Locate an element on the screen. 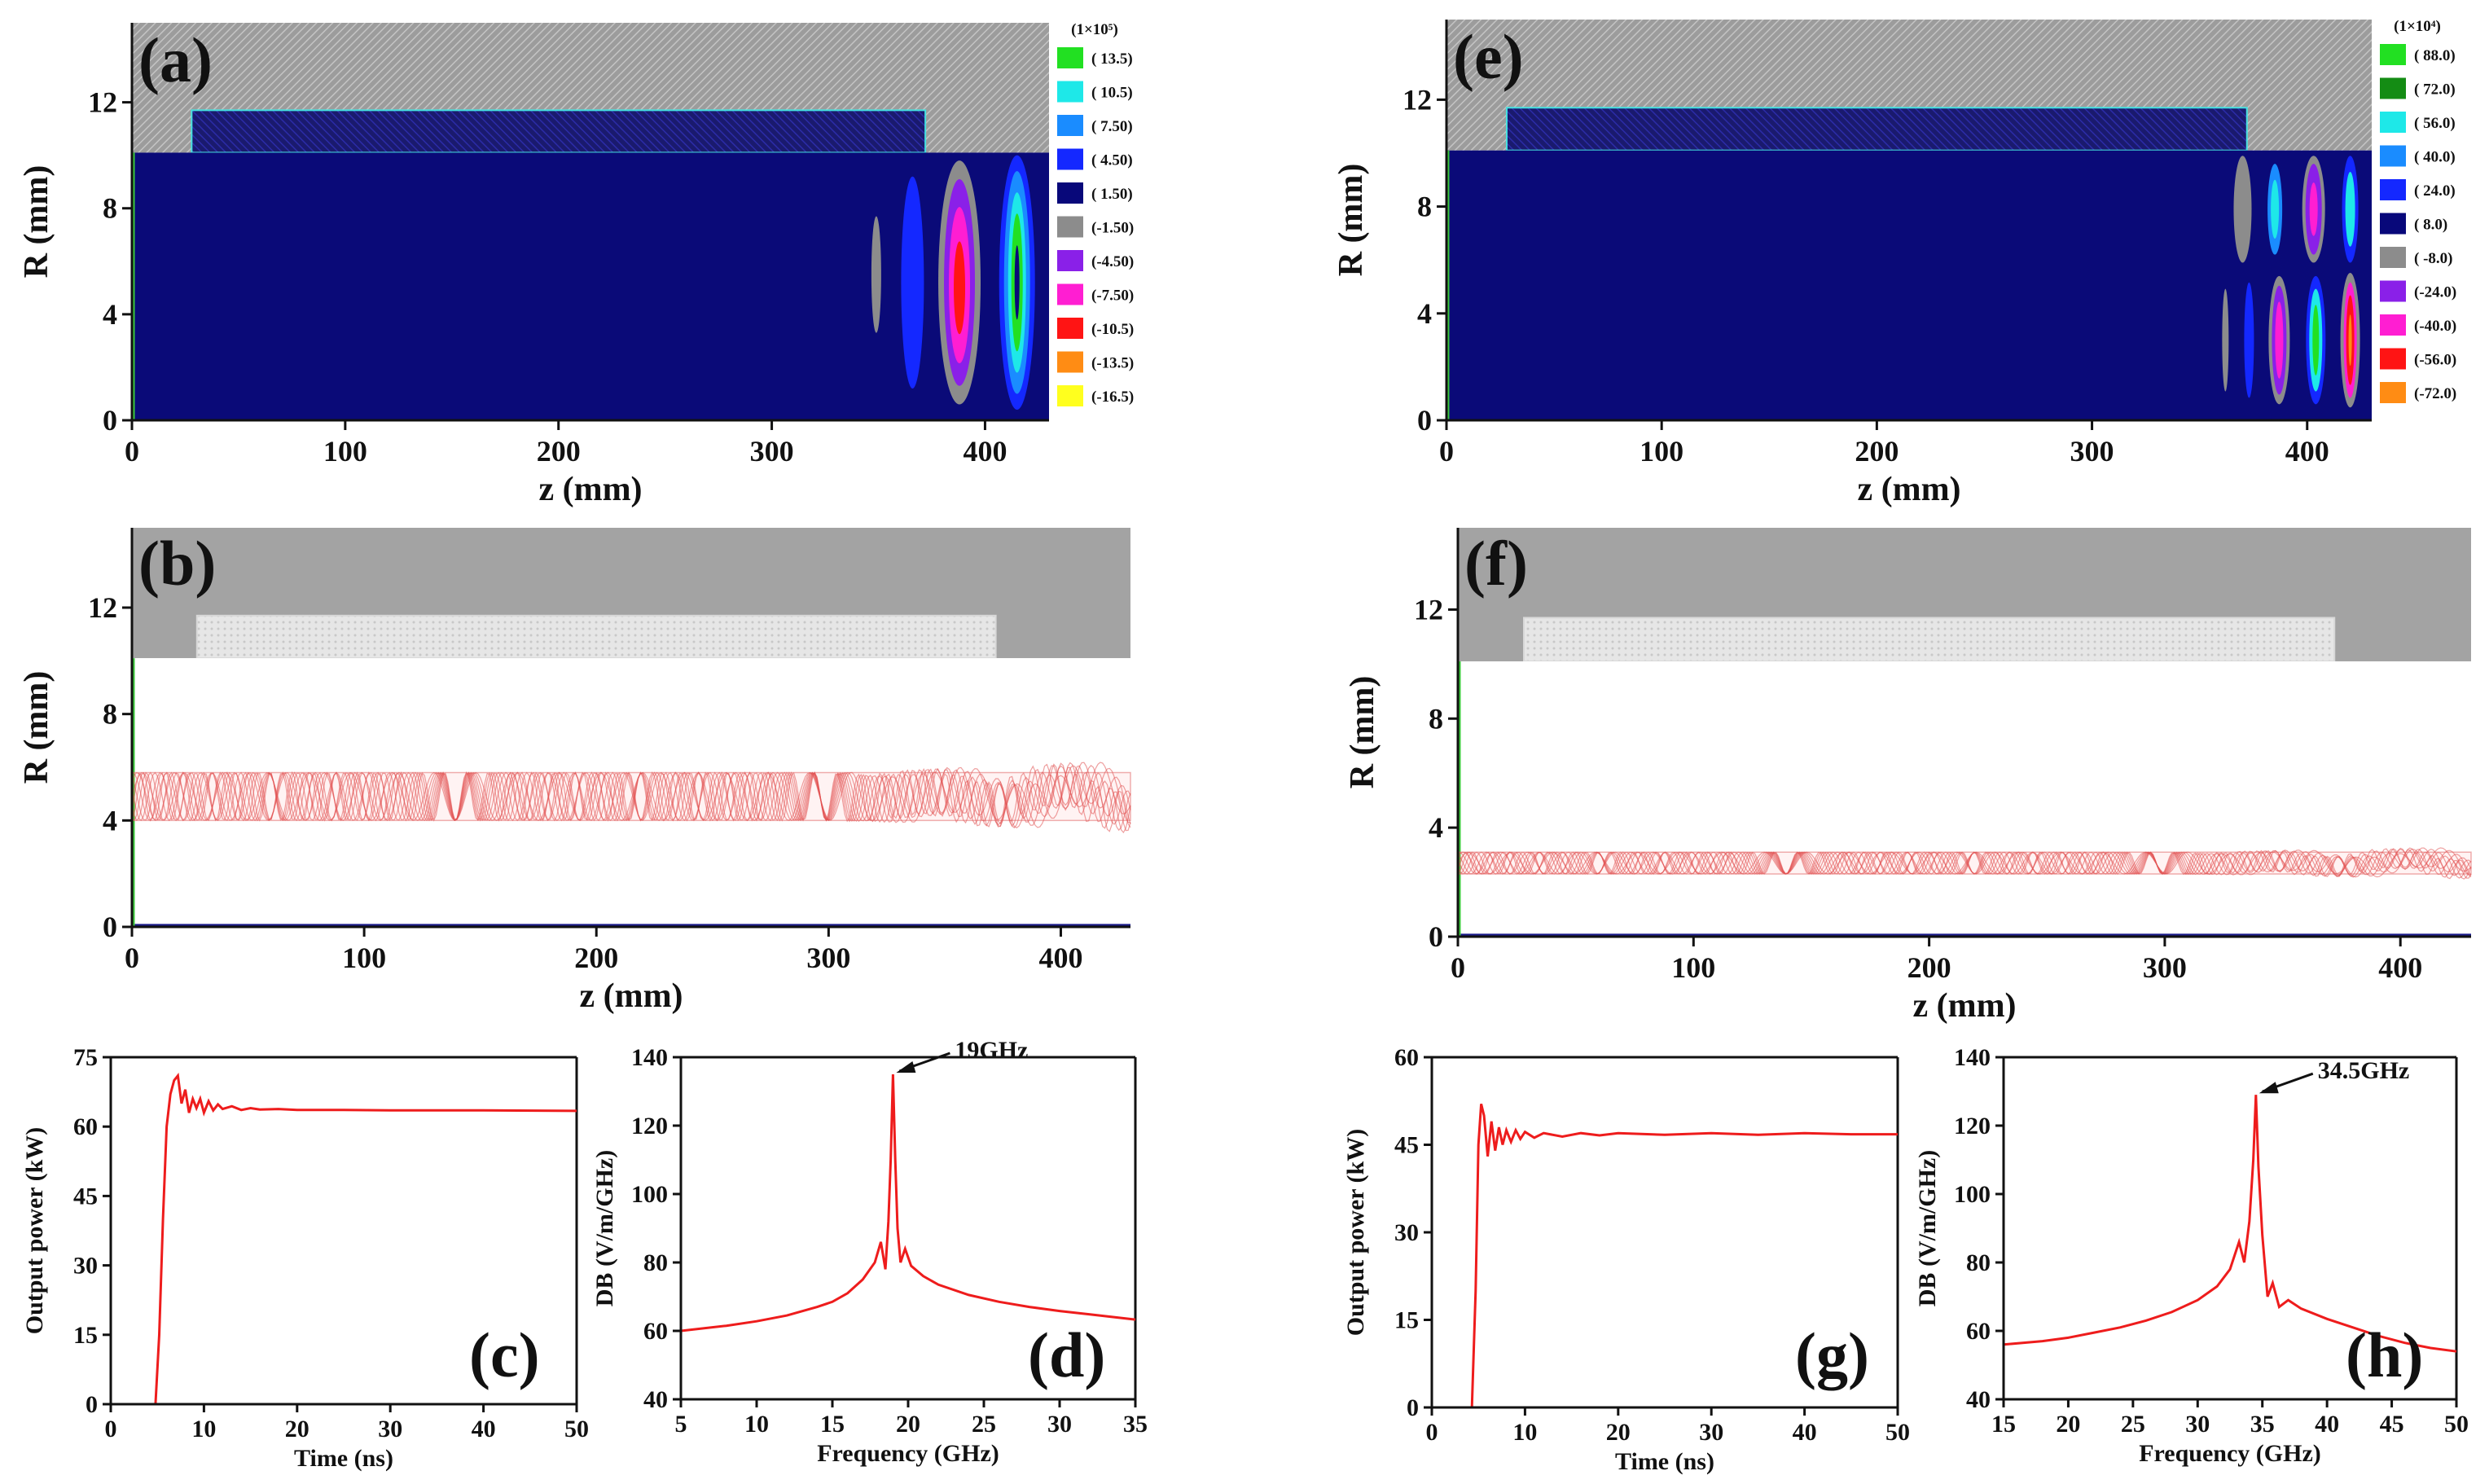 This screenshot has width=2489, height=1484. contour-red is located at coordinates (960, 288).